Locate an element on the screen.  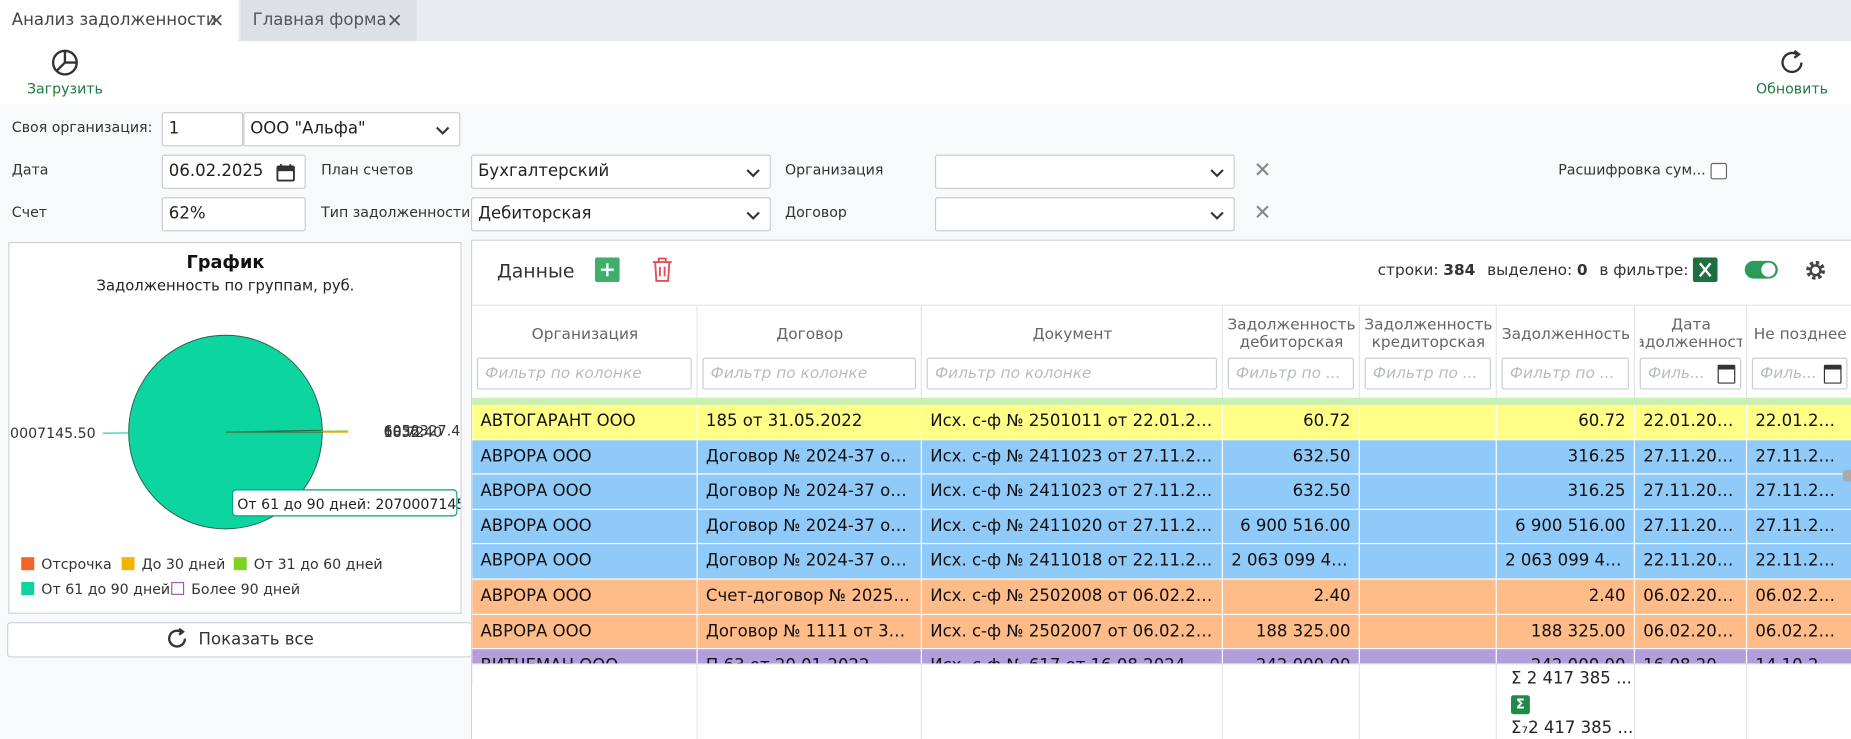
tab: Анализ задолженности✕ is located at coordinates (119, 20).